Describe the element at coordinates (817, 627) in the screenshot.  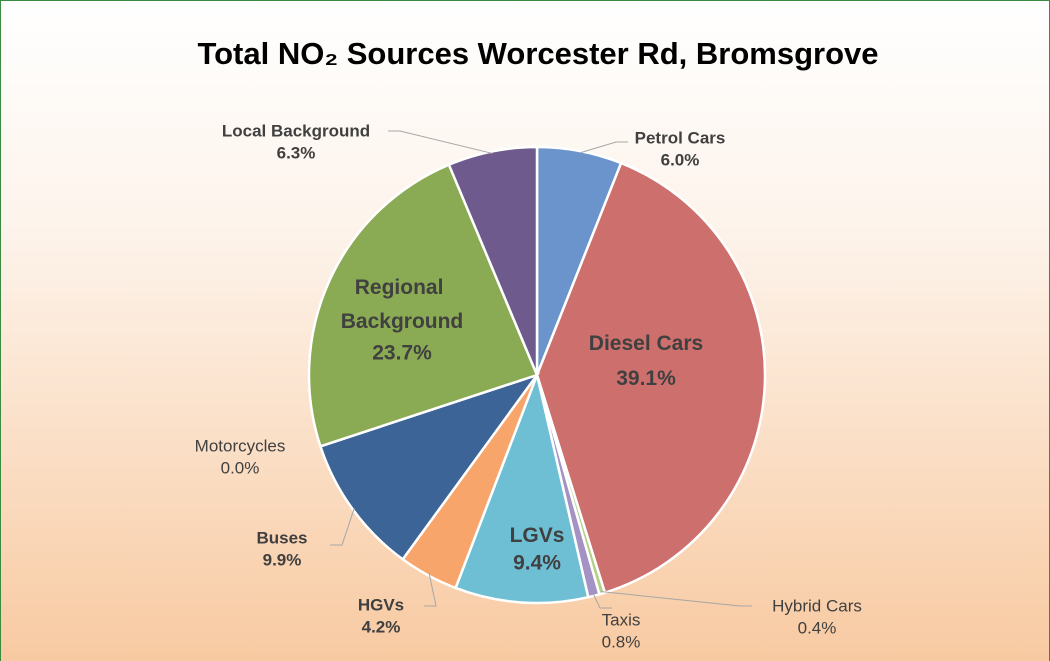
I see `value-label: 0.4%` at that location.